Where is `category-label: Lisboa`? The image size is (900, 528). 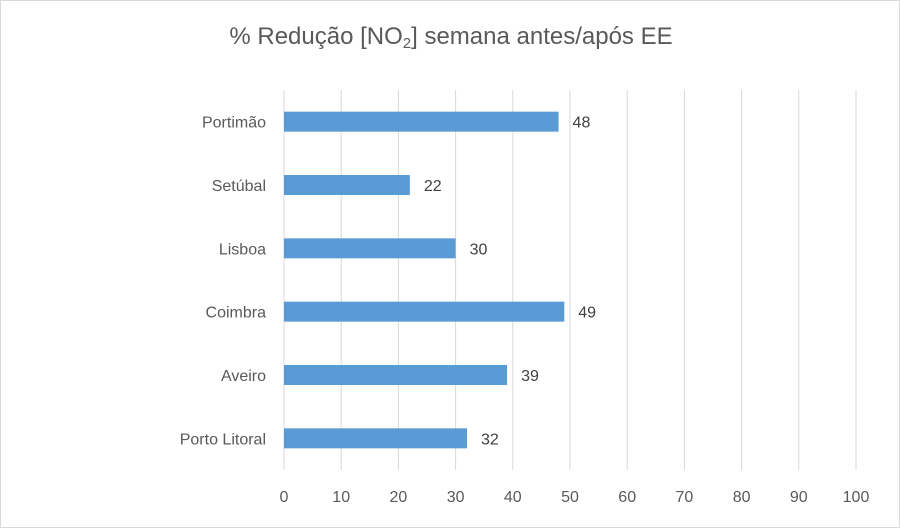
category-label: Lisboa is located at coordinates (242, 249).